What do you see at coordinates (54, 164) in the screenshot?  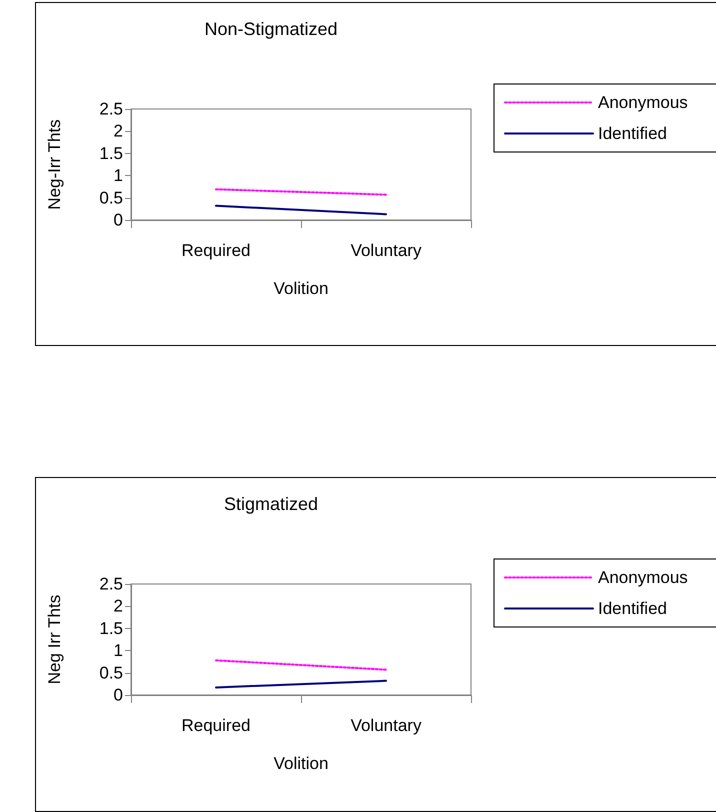 I see `y-axis-title: Neg-Irr Thts` at bounding box center [54, 164].